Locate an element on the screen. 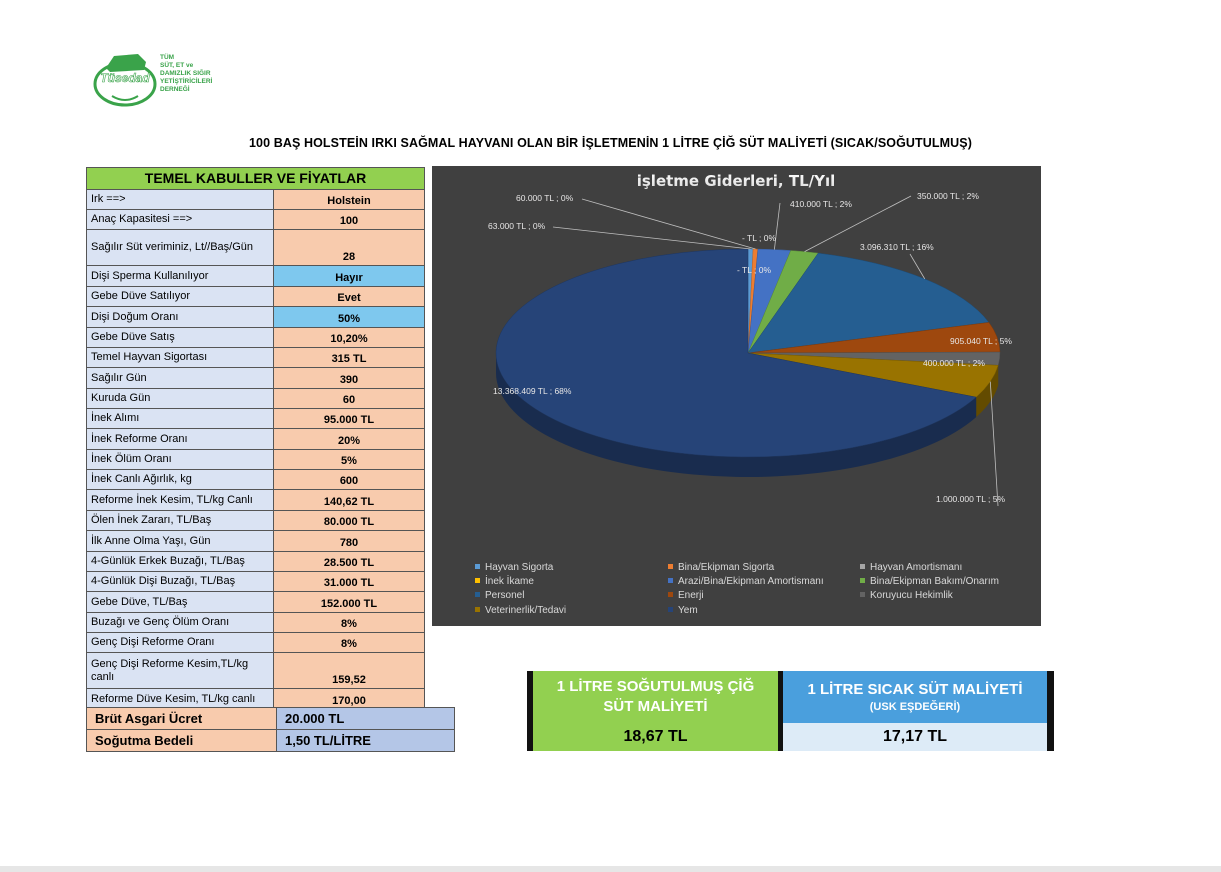  assumption-value: 60 is located at coordinates (349, 398).